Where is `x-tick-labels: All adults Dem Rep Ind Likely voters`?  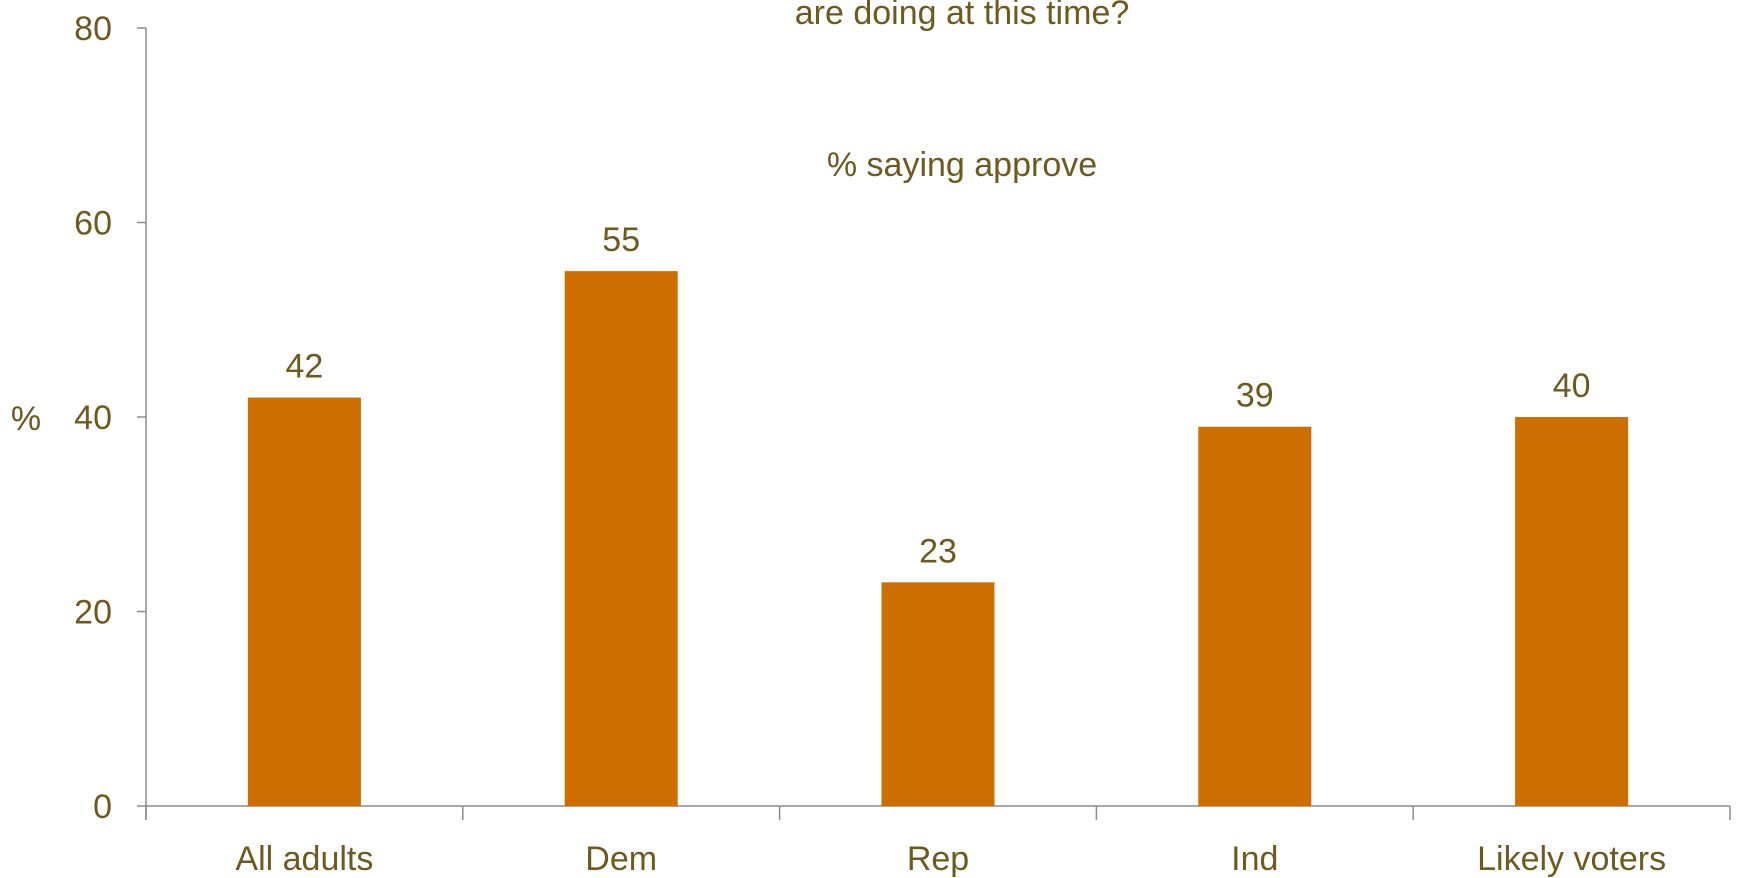
x-tick-labels: All adults Dem Rep Ind Likely voters is located at coordinates (950, 859).